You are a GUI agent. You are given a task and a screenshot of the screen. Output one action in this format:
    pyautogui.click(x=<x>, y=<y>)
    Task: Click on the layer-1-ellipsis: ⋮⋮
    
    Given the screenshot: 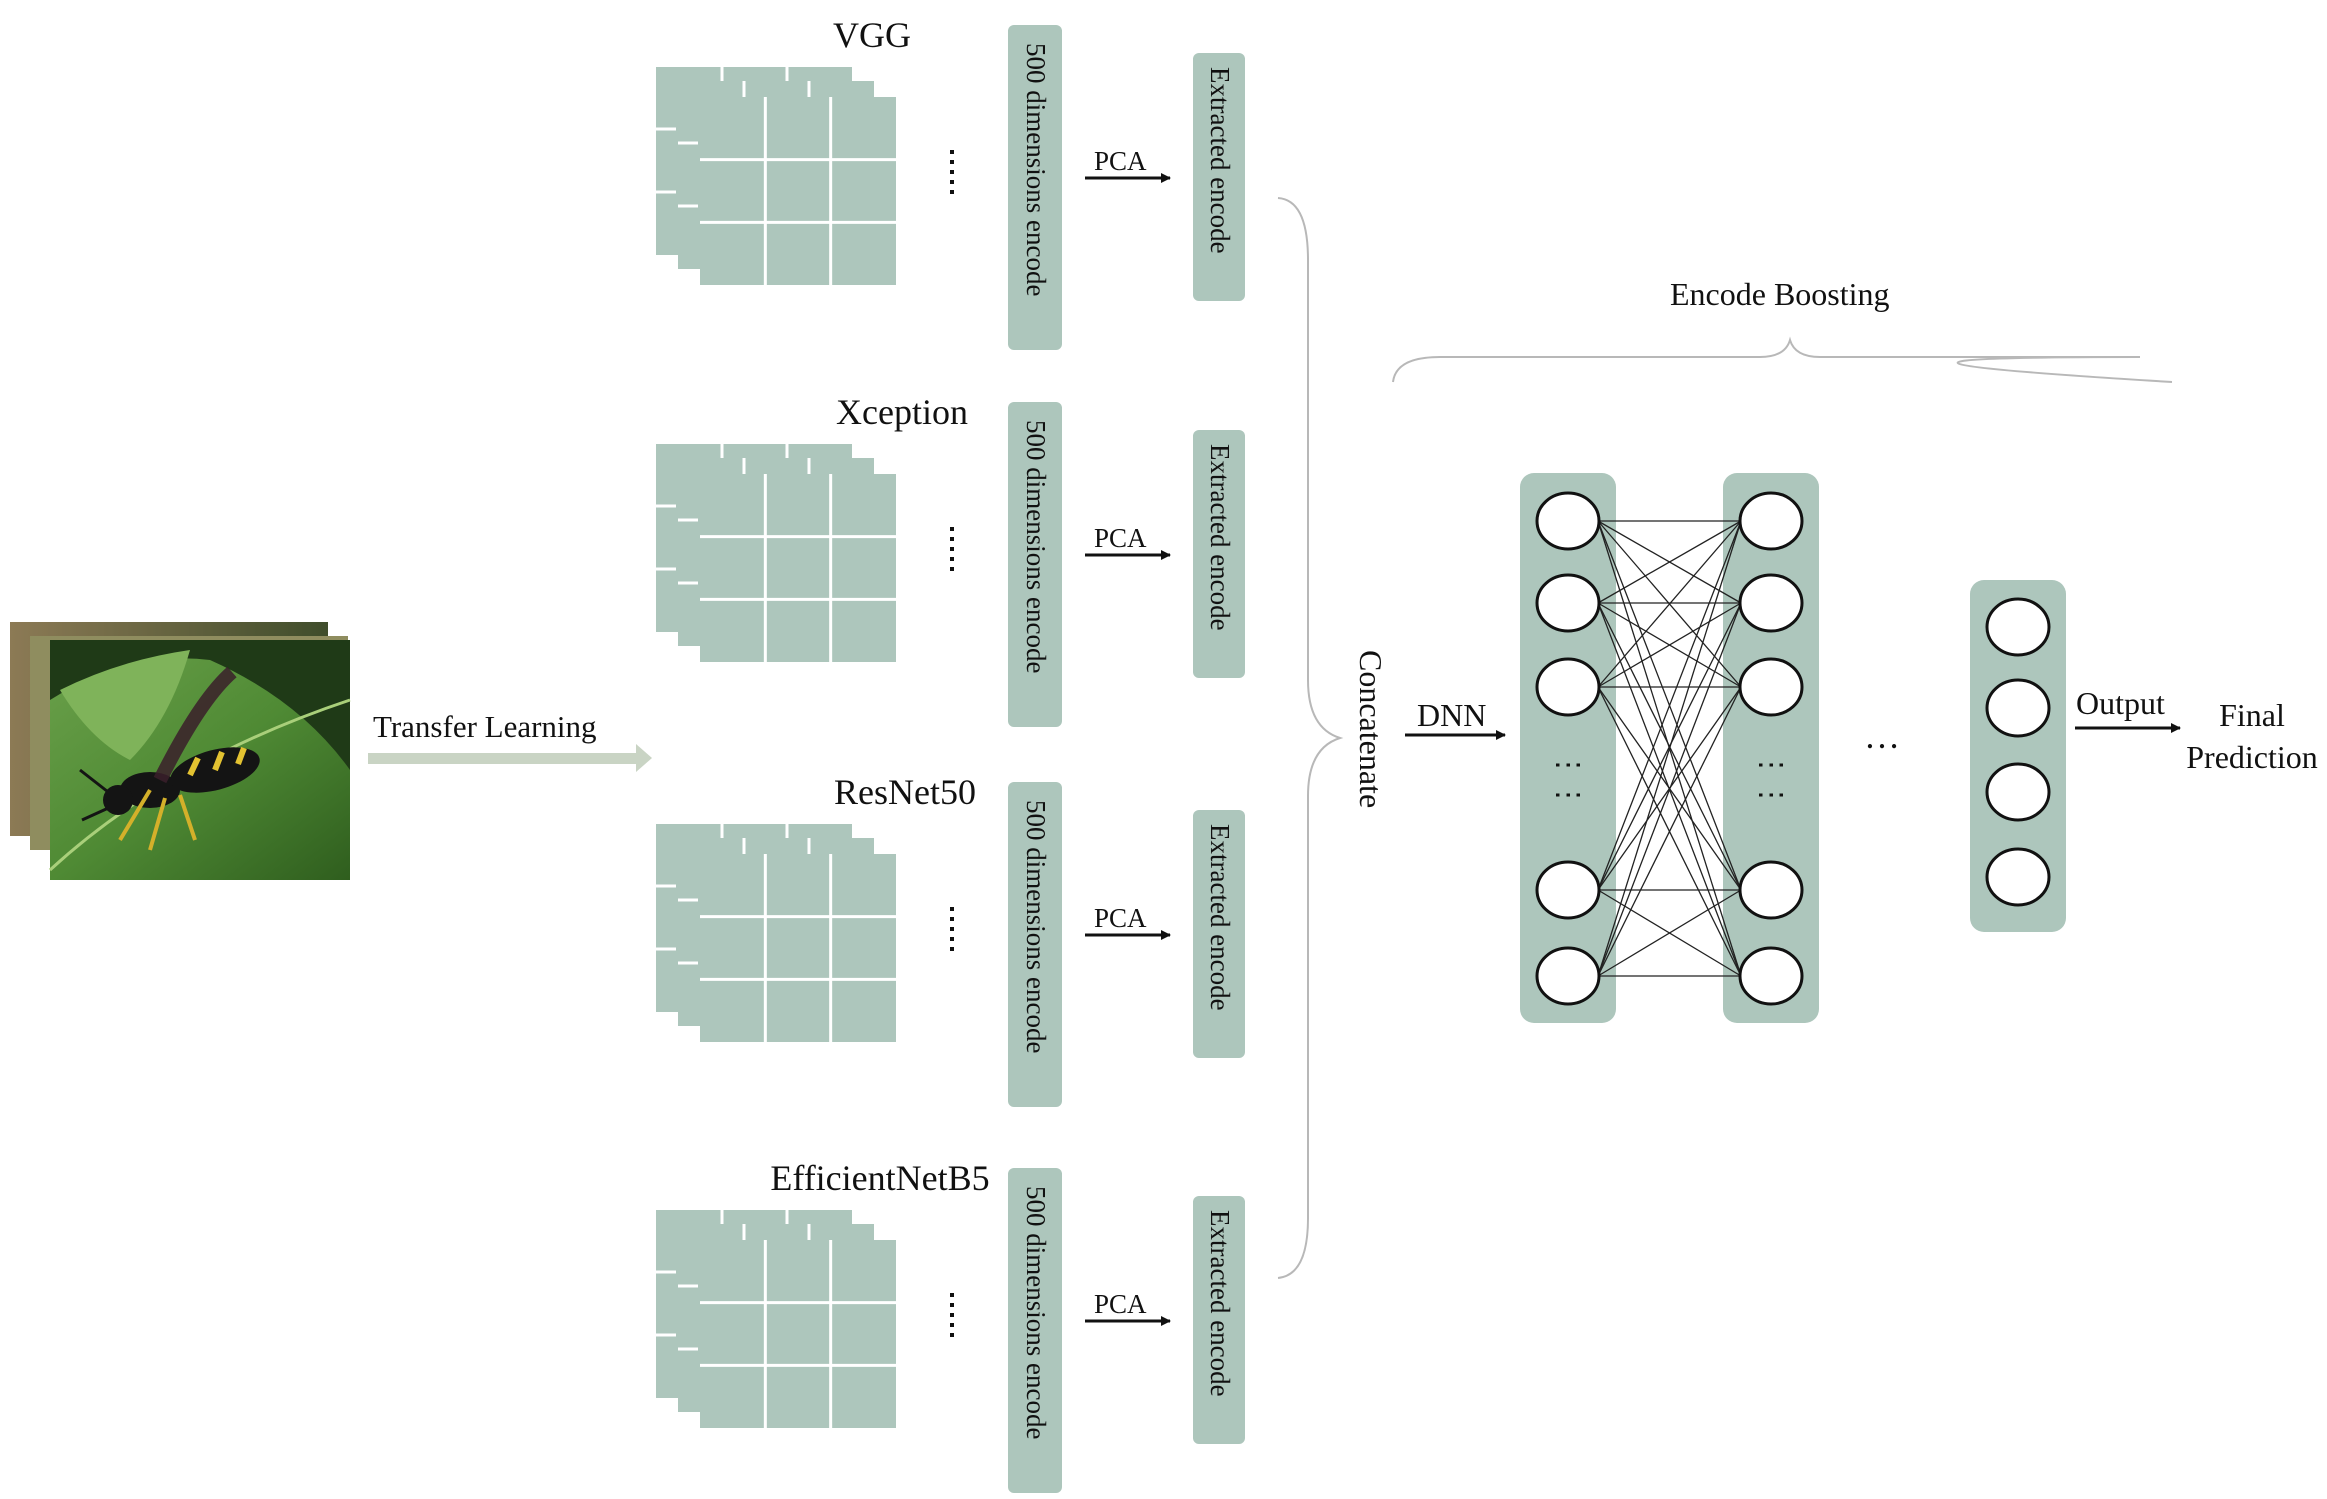 What is the action you would take?
    pyautogui.click(x=1568, y=780)
    